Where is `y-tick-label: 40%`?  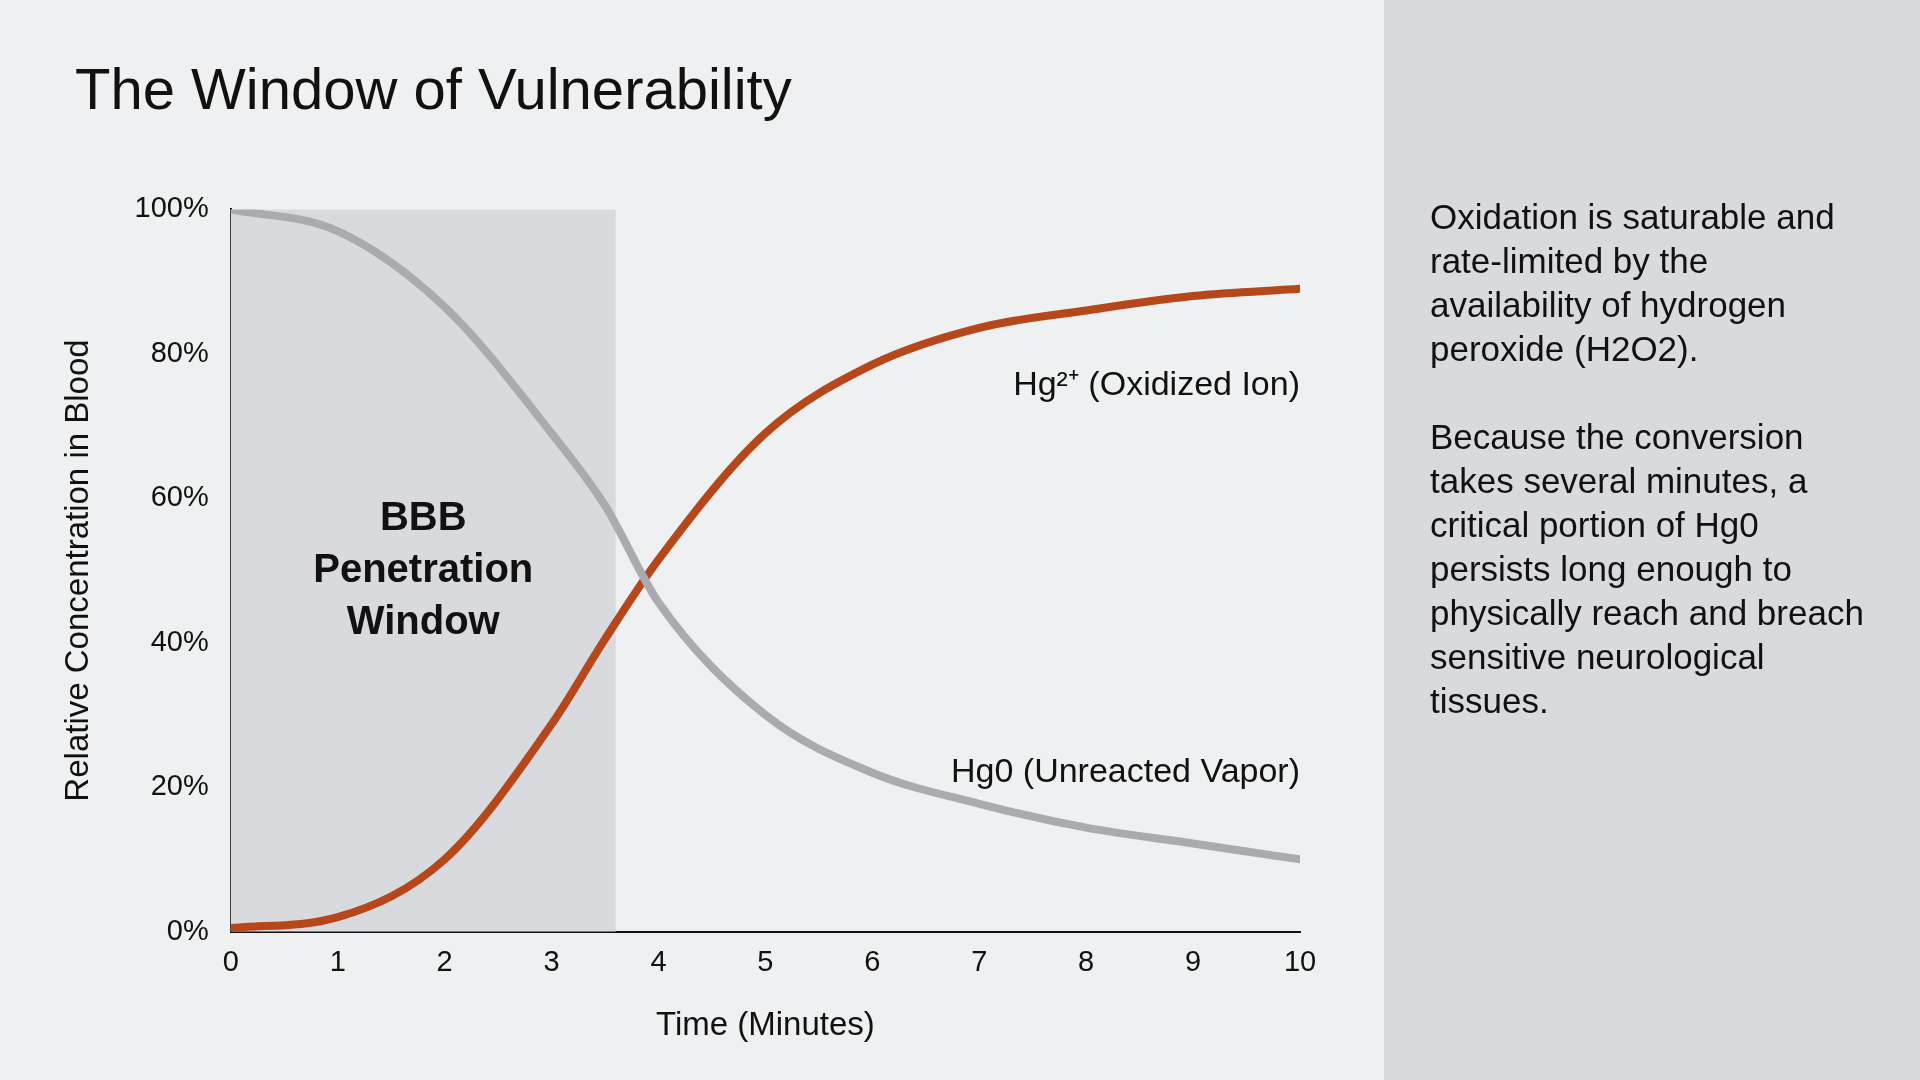 y-tick-label: 40% is located at coordinates (179, 640).